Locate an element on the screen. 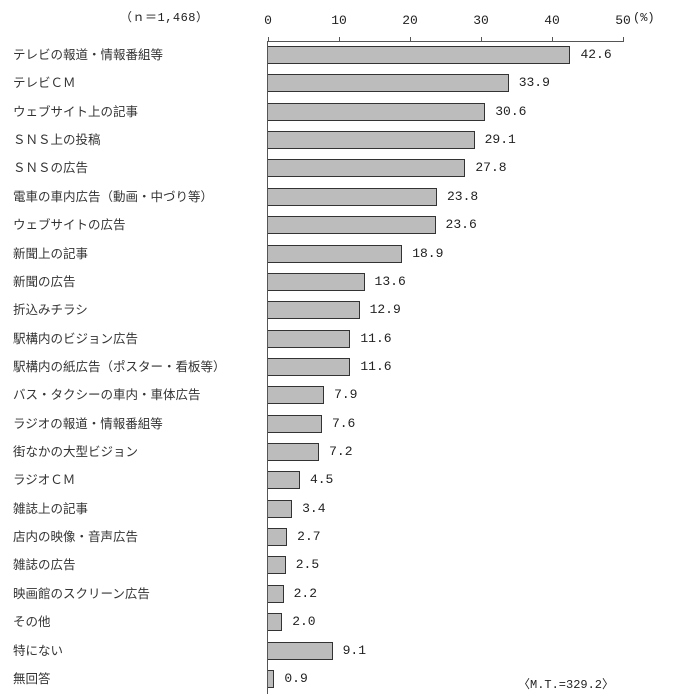 This screenshot has height=700, width=673. x-axis-line is located at coordinates (445, 41).